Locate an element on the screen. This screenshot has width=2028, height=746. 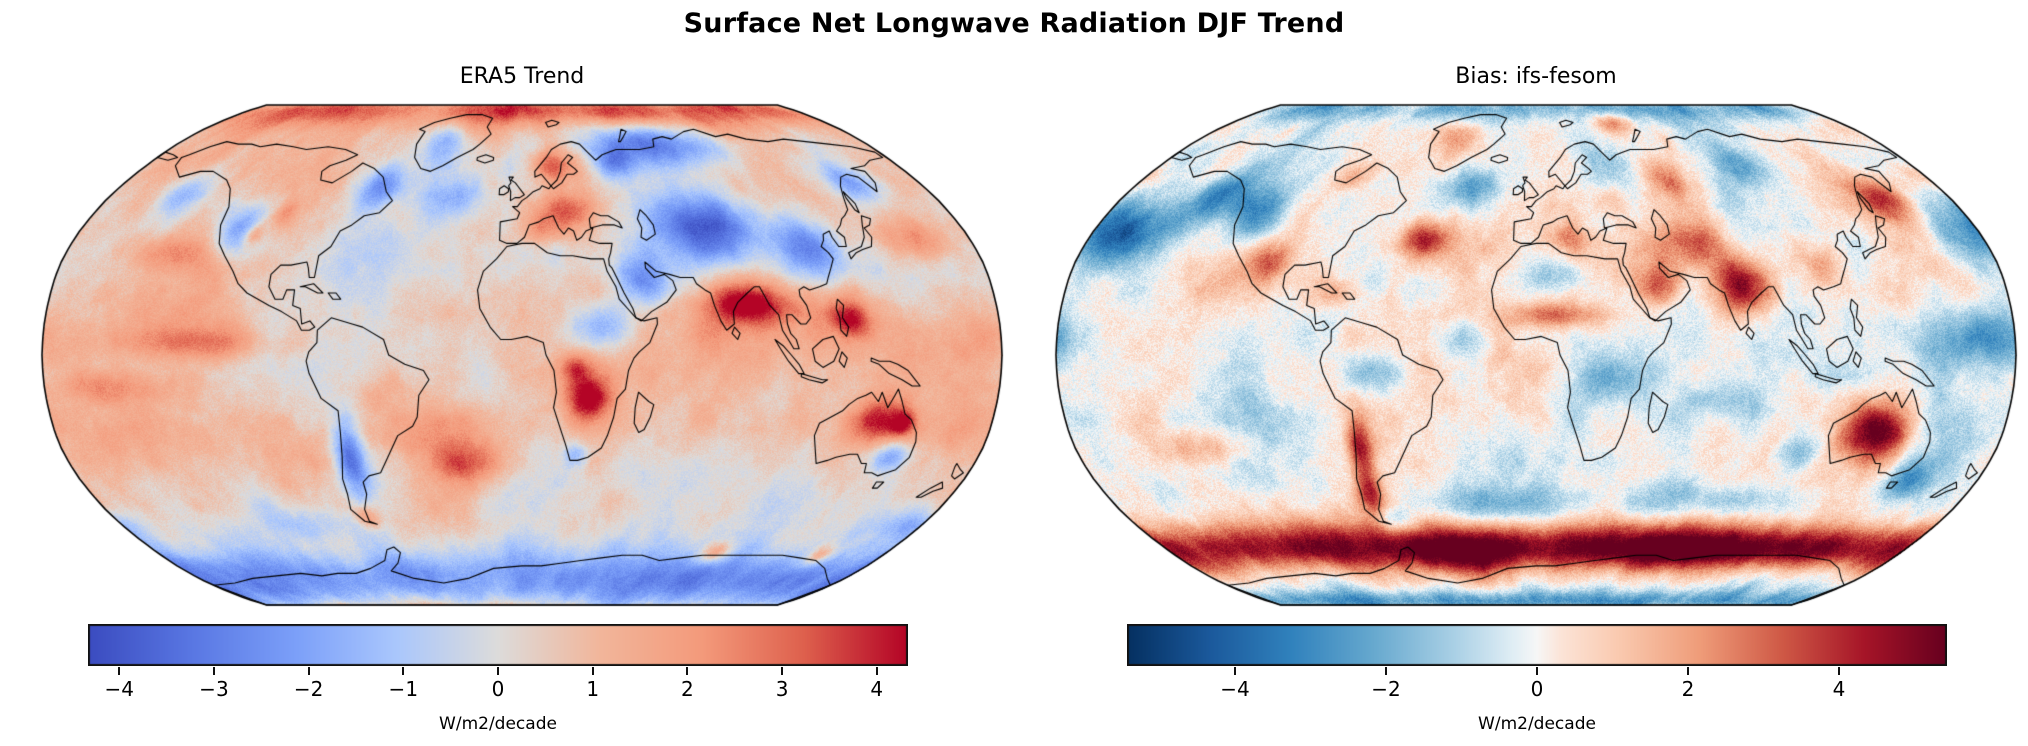
era5-colorbar-label: W/m2/decade is located at coordinates (498, 724).